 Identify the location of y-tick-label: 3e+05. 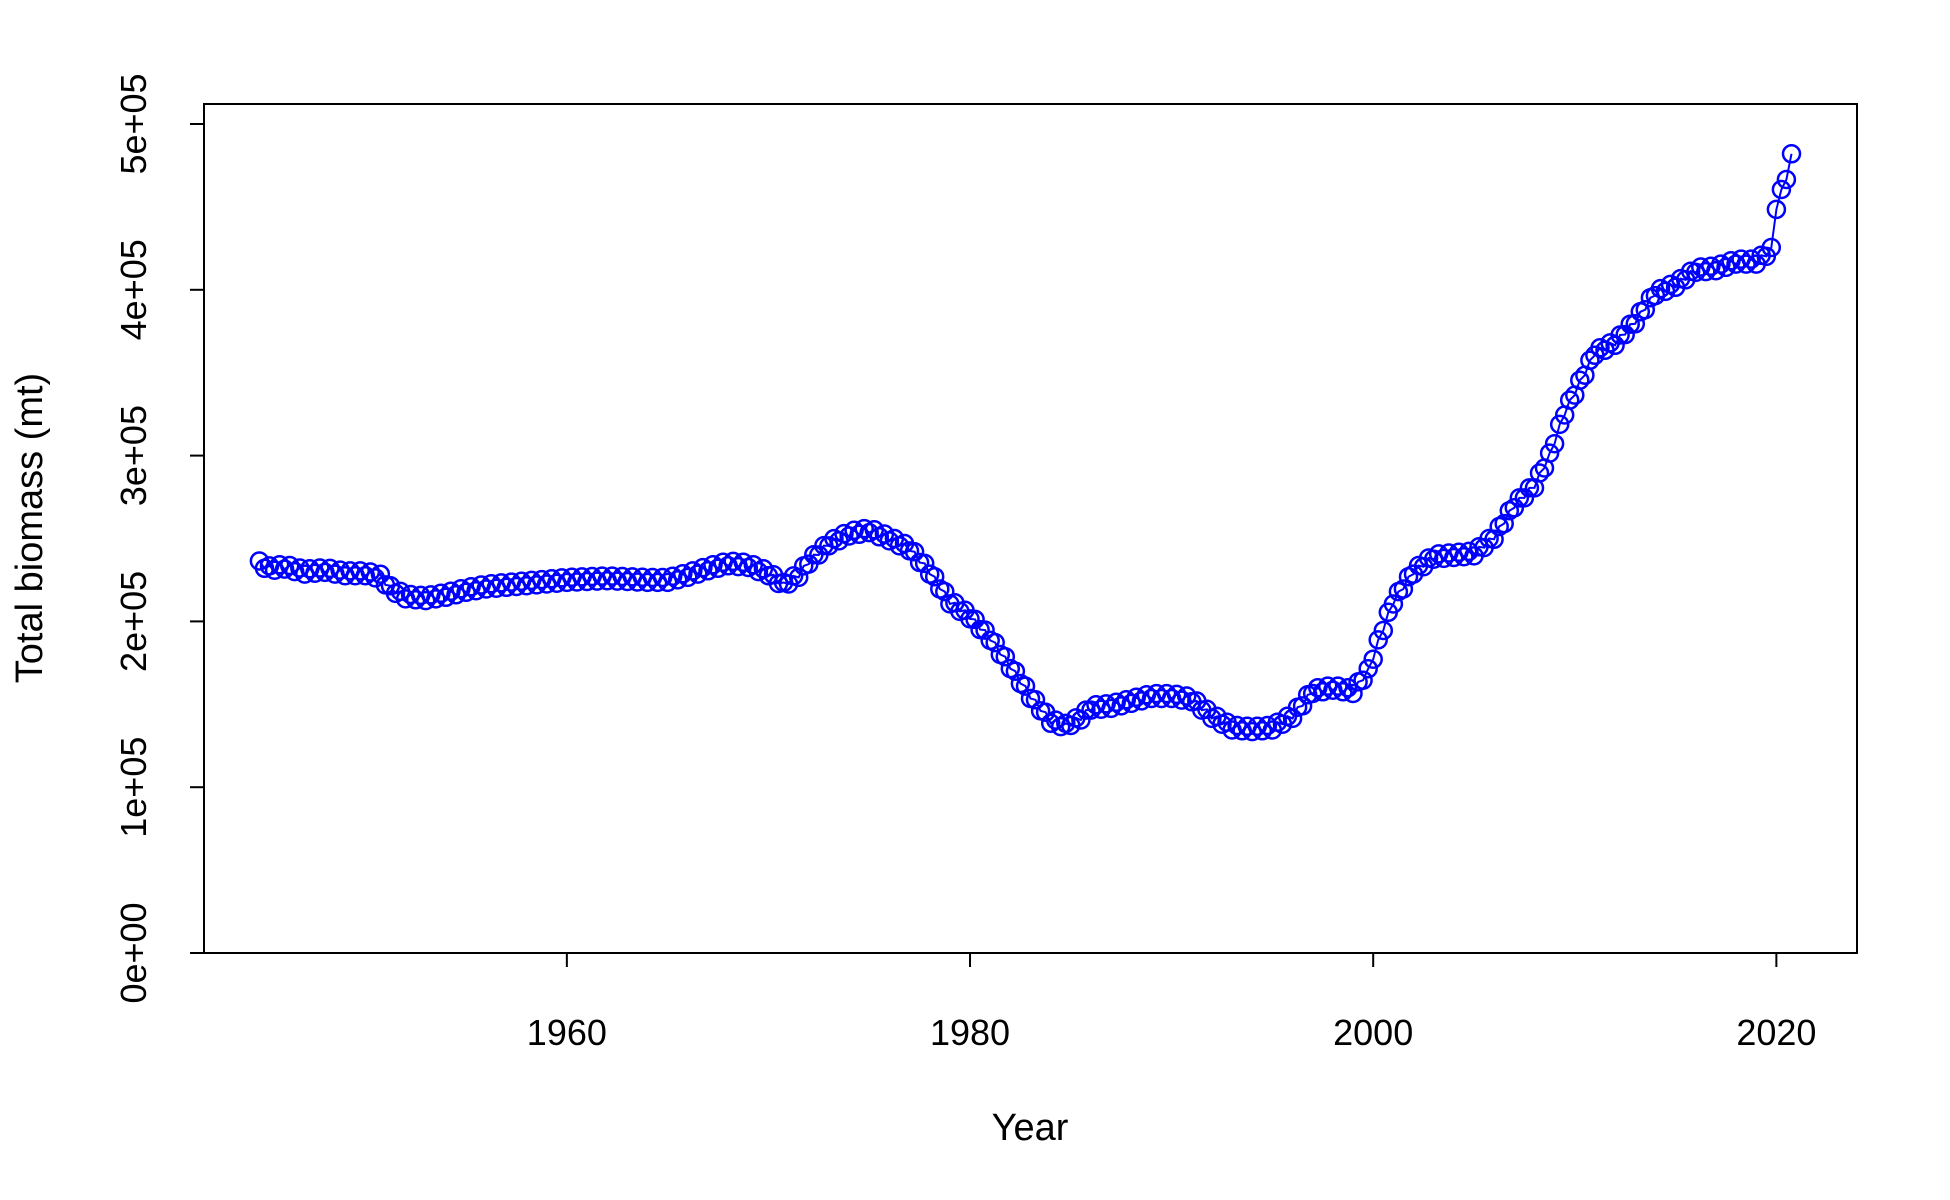
(133, 455).